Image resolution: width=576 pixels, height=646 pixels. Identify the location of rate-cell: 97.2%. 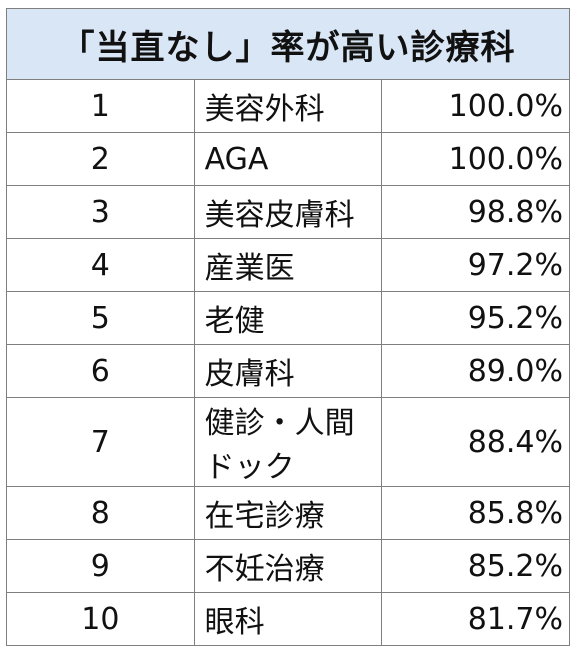
(475, 265).